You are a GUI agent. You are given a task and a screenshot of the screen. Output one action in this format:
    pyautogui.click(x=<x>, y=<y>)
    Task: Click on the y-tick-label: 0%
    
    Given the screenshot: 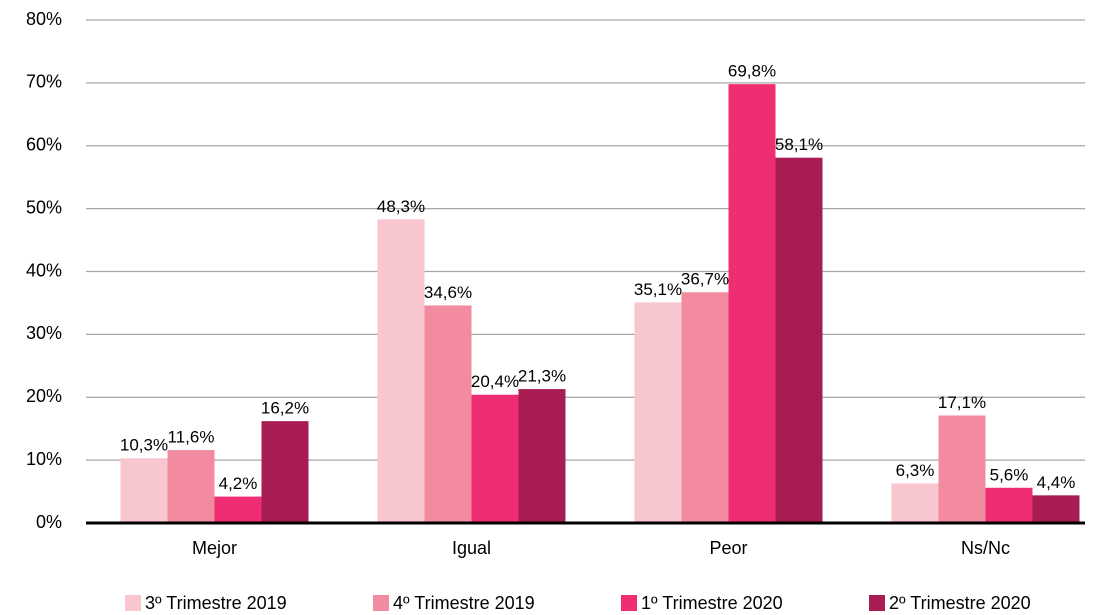 What is the action you would take?
    pyautogui.click(x=49, y=522)
    